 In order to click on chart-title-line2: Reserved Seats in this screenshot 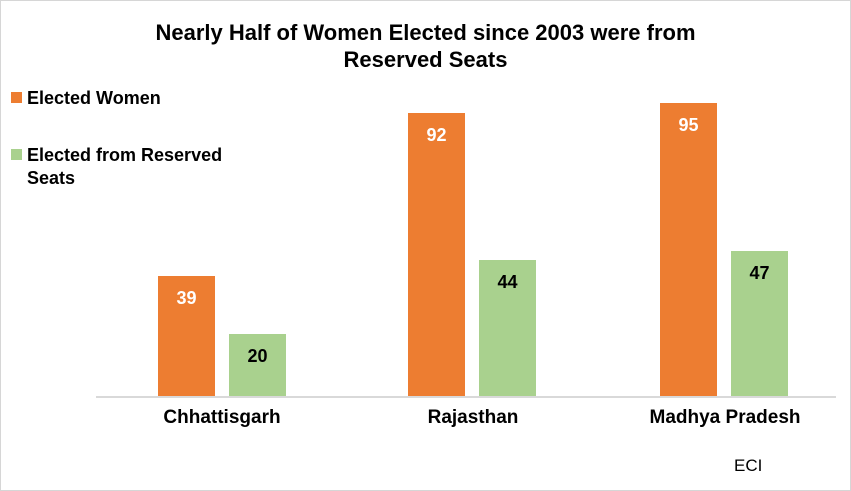, I will do `click(425, 59)`.